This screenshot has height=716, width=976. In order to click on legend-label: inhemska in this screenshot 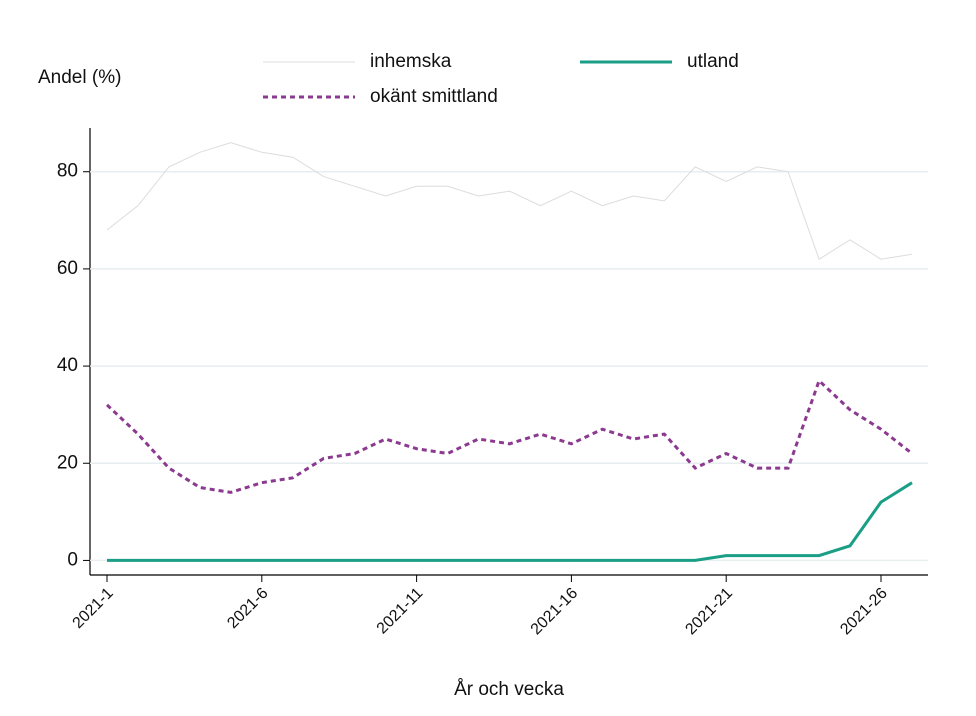, I will do `click(411, 61)`.